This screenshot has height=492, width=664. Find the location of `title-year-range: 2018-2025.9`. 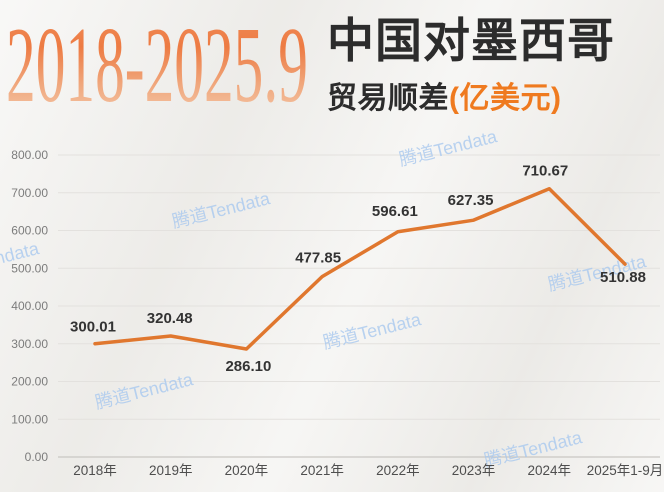

title-year-range: 2018-2025.9 is located at coordinates (157, 65).